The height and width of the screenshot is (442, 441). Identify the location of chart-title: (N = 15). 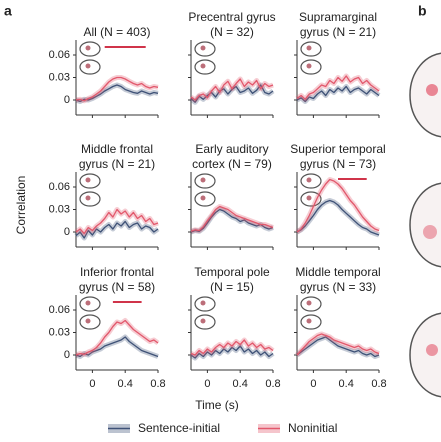
(232, 287).